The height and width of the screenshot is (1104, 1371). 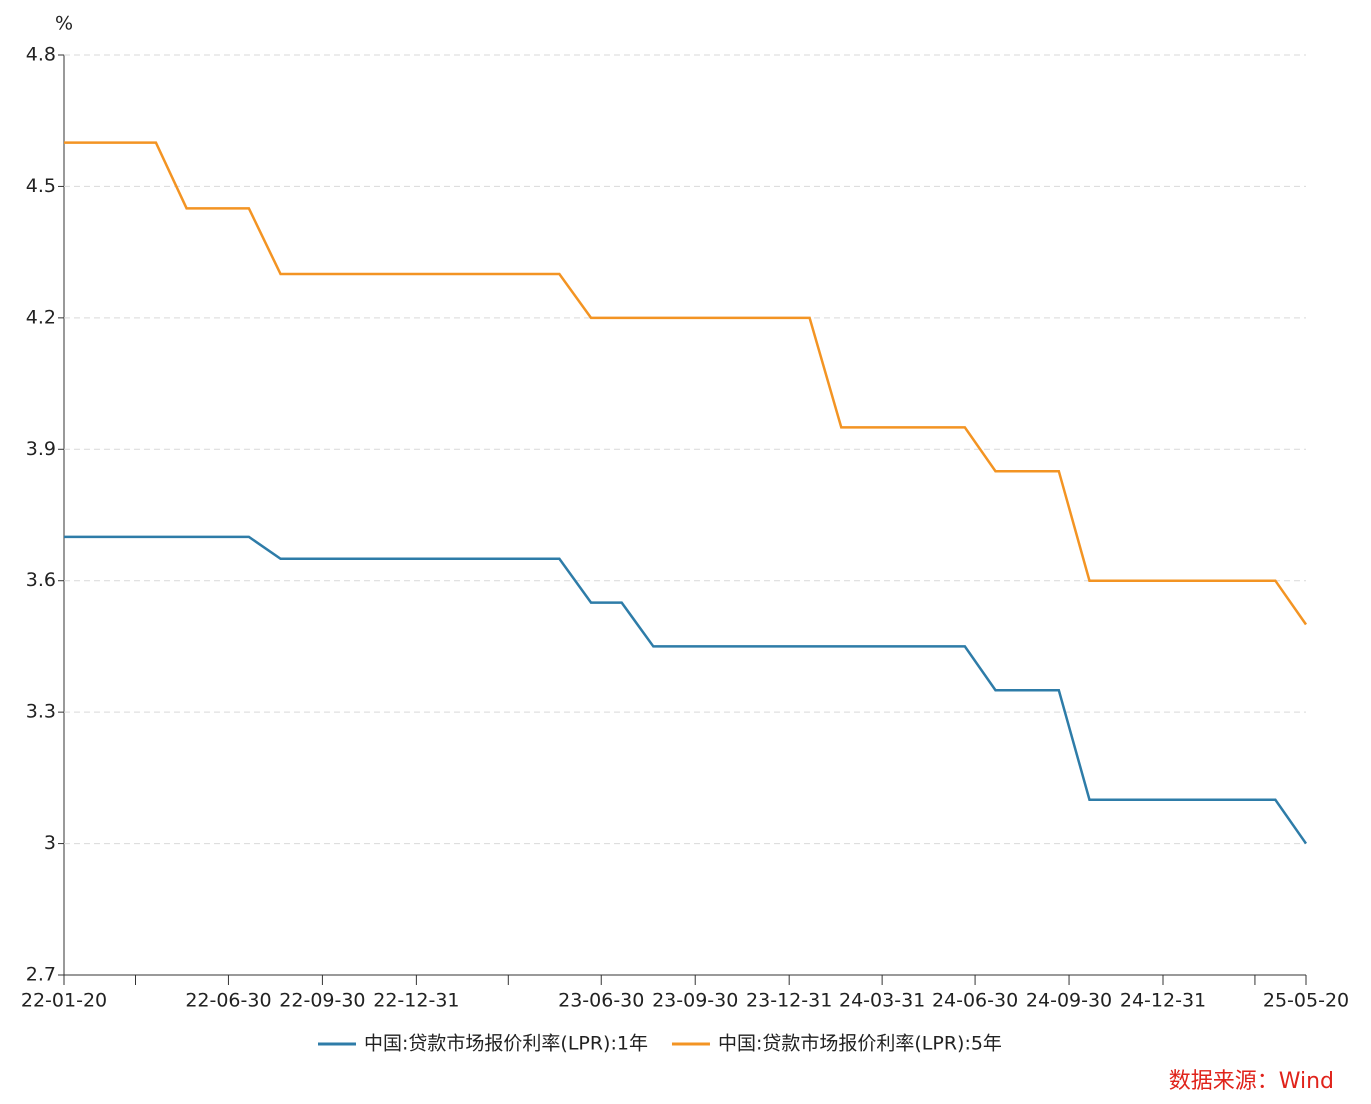 I want to click on x-tick-label: 22-12-31, so click(x=416, y=1001).